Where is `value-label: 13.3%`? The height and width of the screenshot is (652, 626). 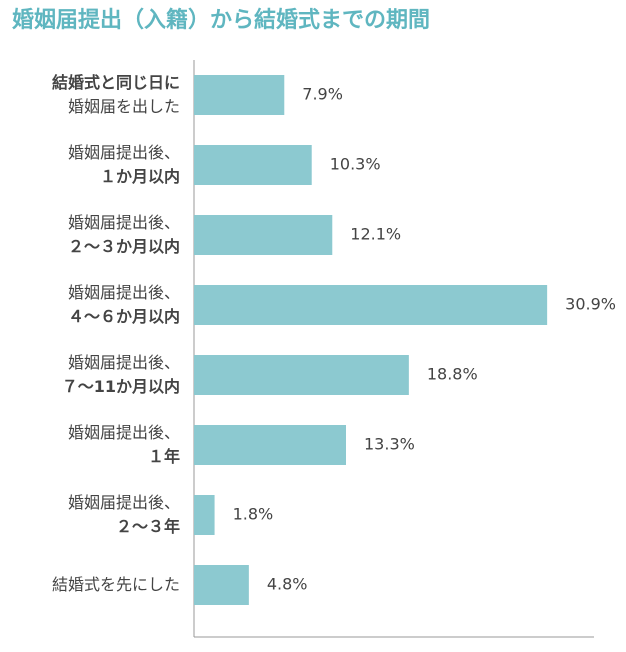 value-label: 13.3% is located at coordinates (389, 444).